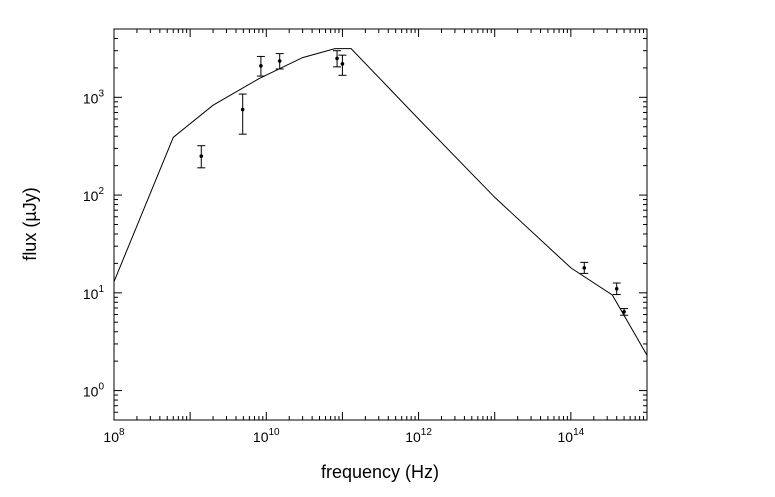 This screenshot has width=775, height=497. Describe the element at coordinates (30, 223) in the screenshot. I see `y-axis-title: flux (µJy)` at that location.